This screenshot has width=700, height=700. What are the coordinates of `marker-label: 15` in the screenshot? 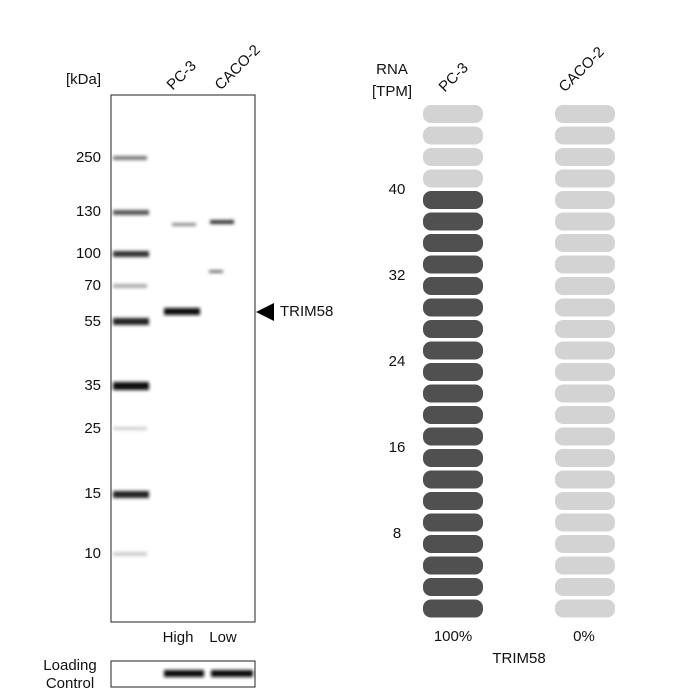 It's located at (92, 493).